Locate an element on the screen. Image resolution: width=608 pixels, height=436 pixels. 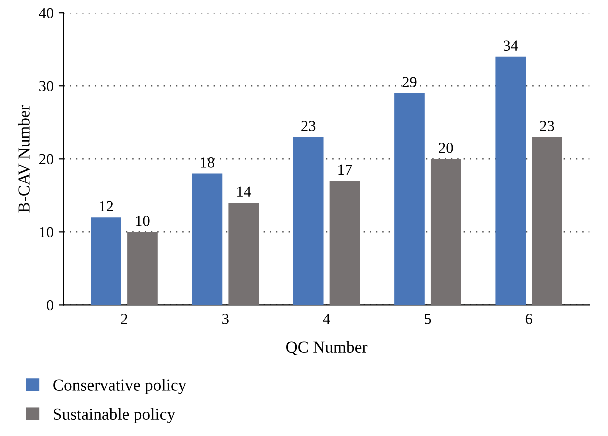
legend-label: Sustainable policy is located at coordinates (115, 416).